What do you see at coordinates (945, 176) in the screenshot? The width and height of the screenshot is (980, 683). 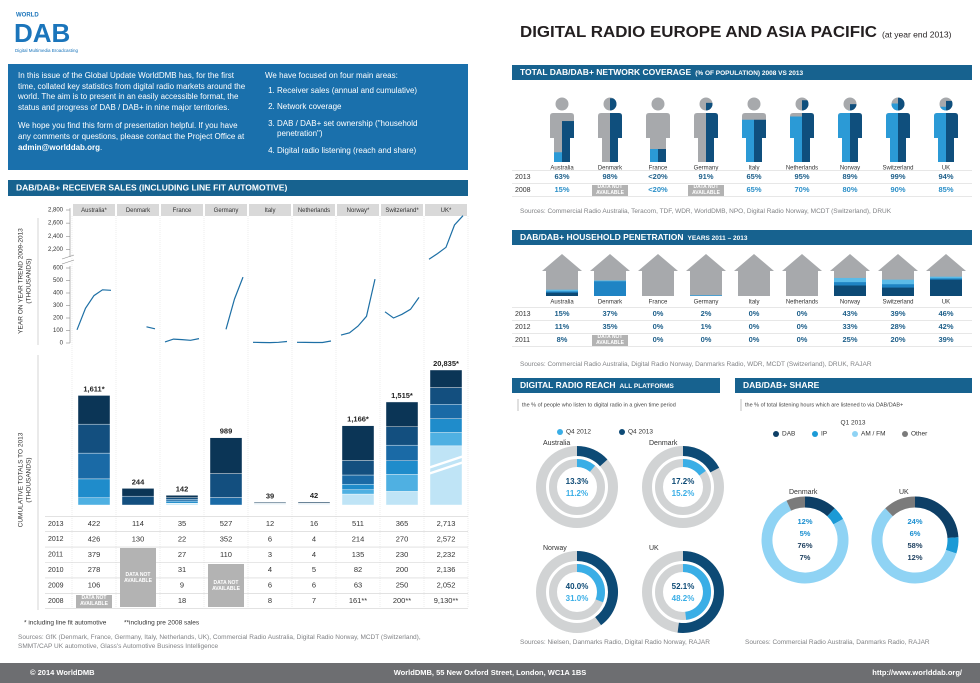 I see `coverage-value: 94%` at bounding box center [945, 176].